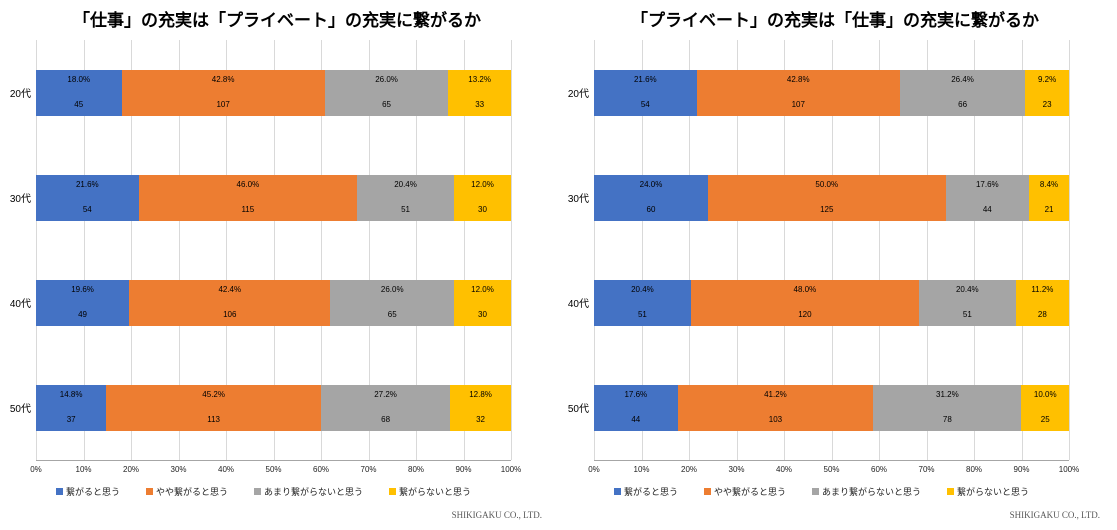 Image resolution: width=1117 pixels, height=530 pixels. What do you see at coordinates (1047, 79) in the screenshot?
I see `segment-percent: 9.2%` at bounding box center [1047, 79].